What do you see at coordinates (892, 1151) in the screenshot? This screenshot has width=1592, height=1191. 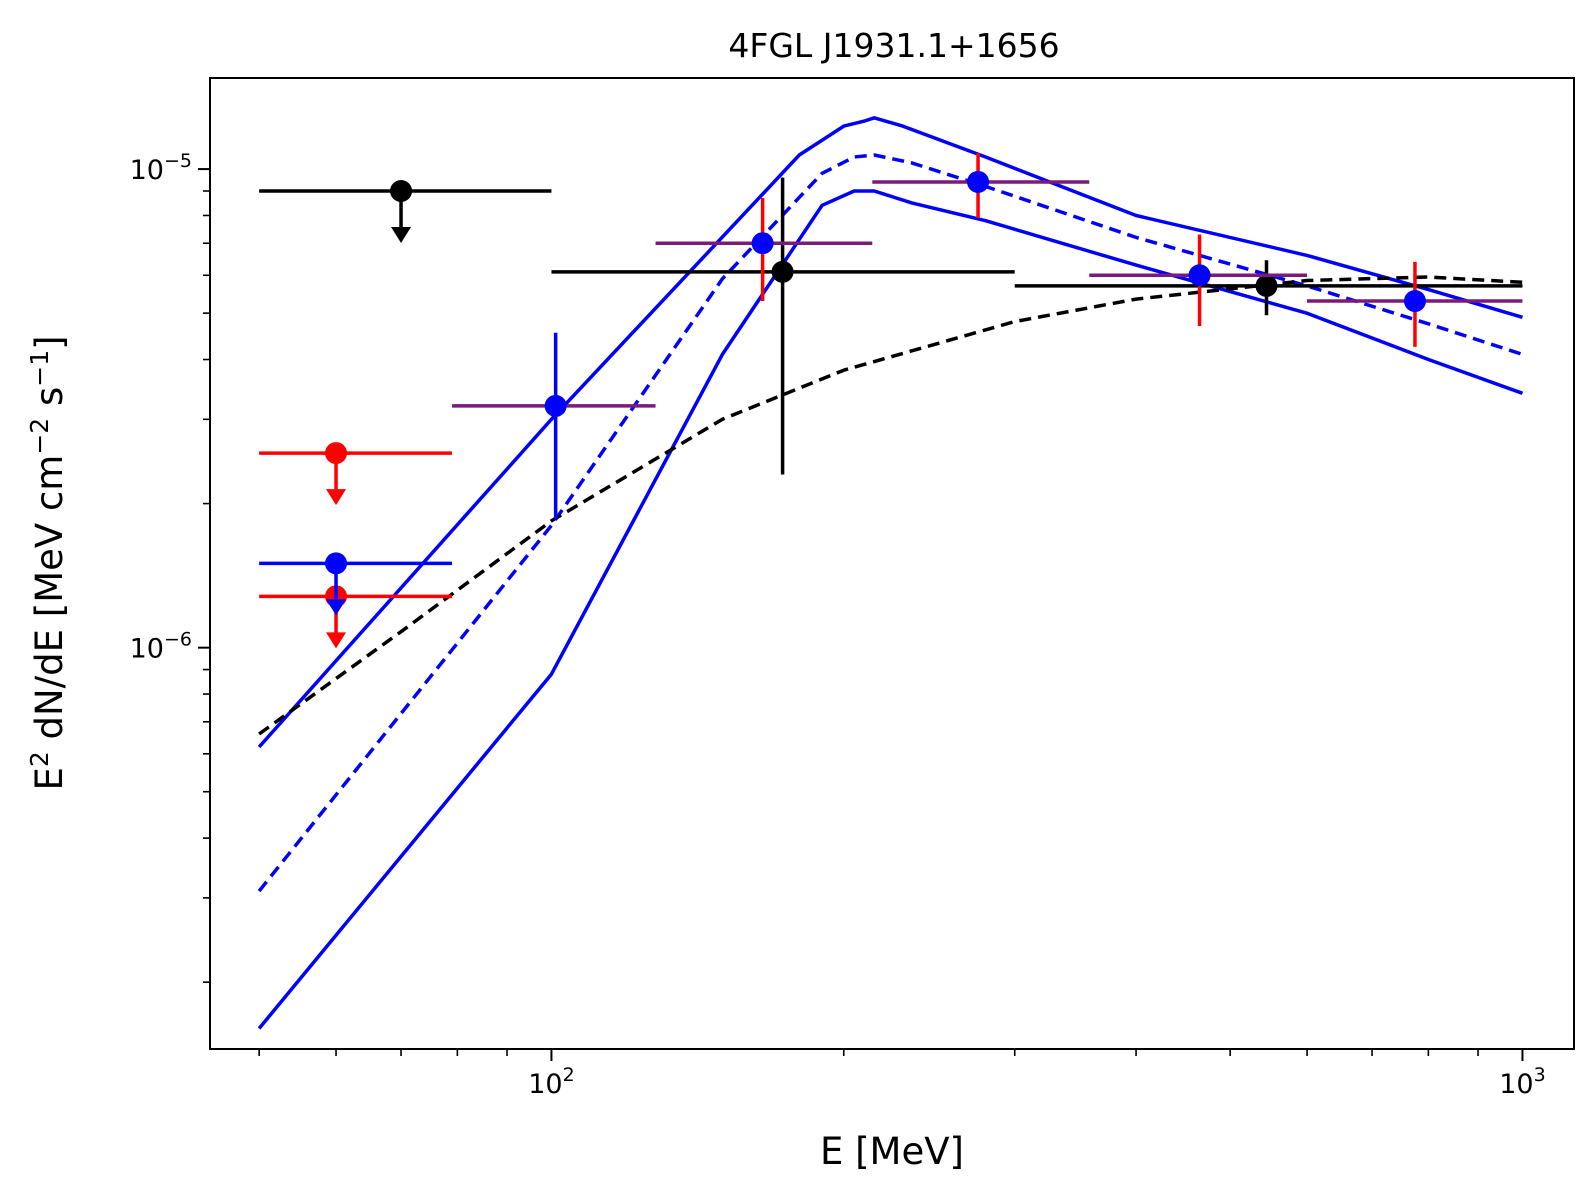 I see `x-axis-label: E [MeV]` at bounding box center [892, 1151].